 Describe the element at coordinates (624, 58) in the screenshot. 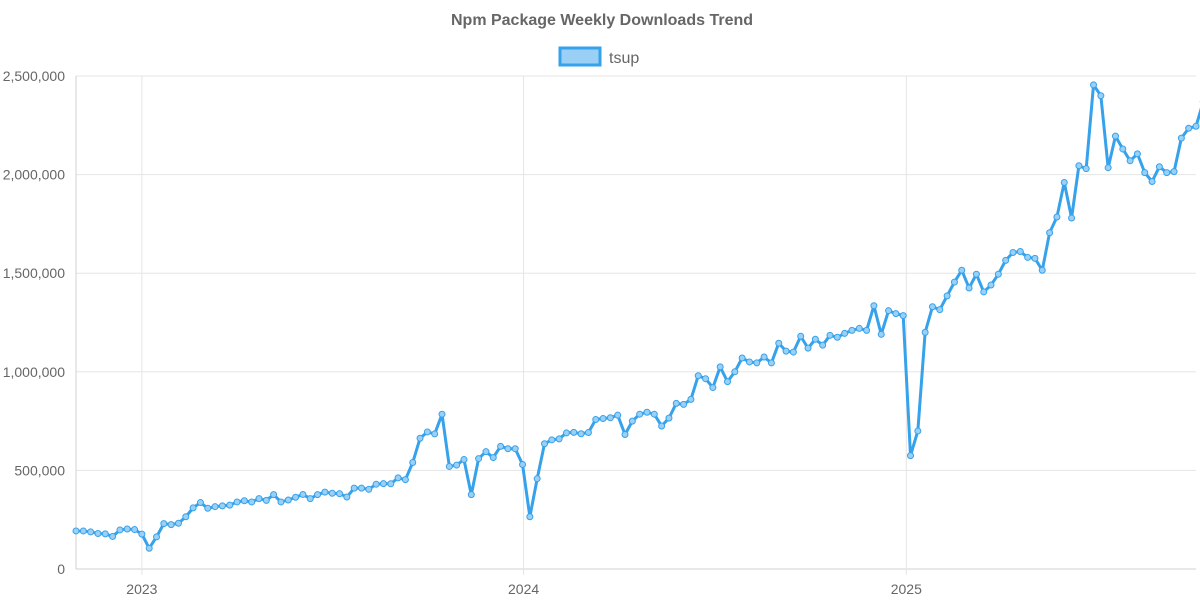

I see `legend-label-tsup: tsup` at that location.